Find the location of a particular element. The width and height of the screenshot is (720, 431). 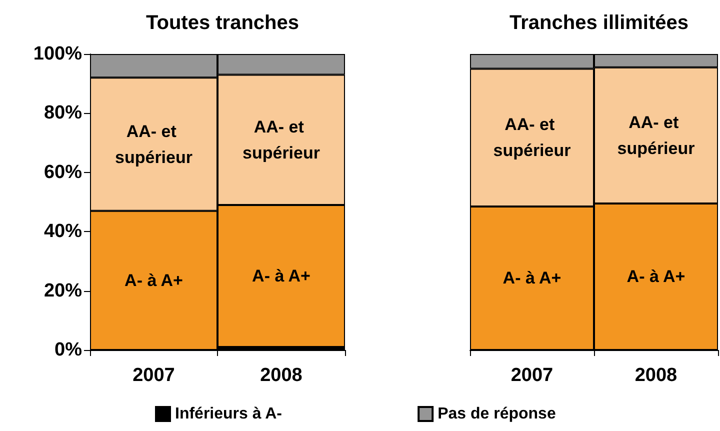

y-tick-label: 0% is located at coordinates (68, 350).